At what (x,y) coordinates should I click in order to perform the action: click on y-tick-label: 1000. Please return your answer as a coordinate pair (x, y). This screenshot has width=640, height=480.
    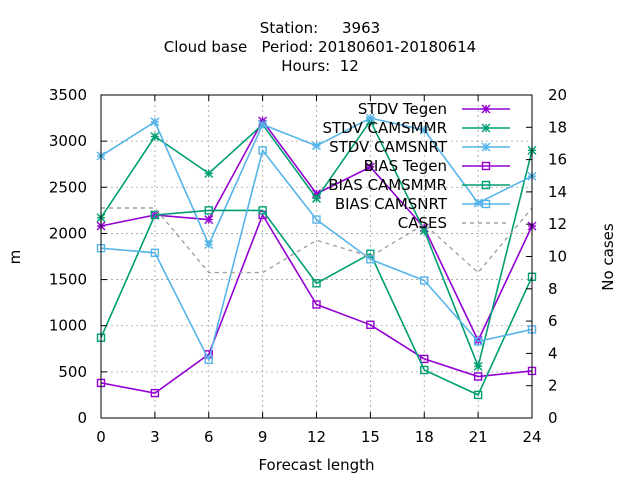
    Looking at the image, I should click on (68, 326).